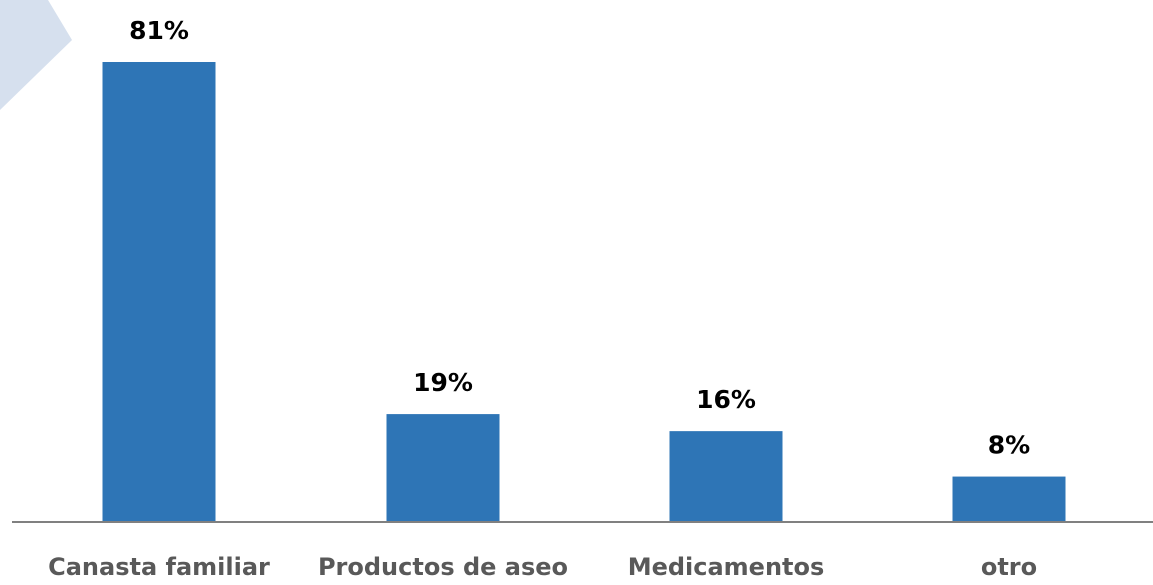 The image size is (1153, 585). Describe the element at coordinates (1009, 567) in the screenshot. I see `category-label-otro: otro` at that location.